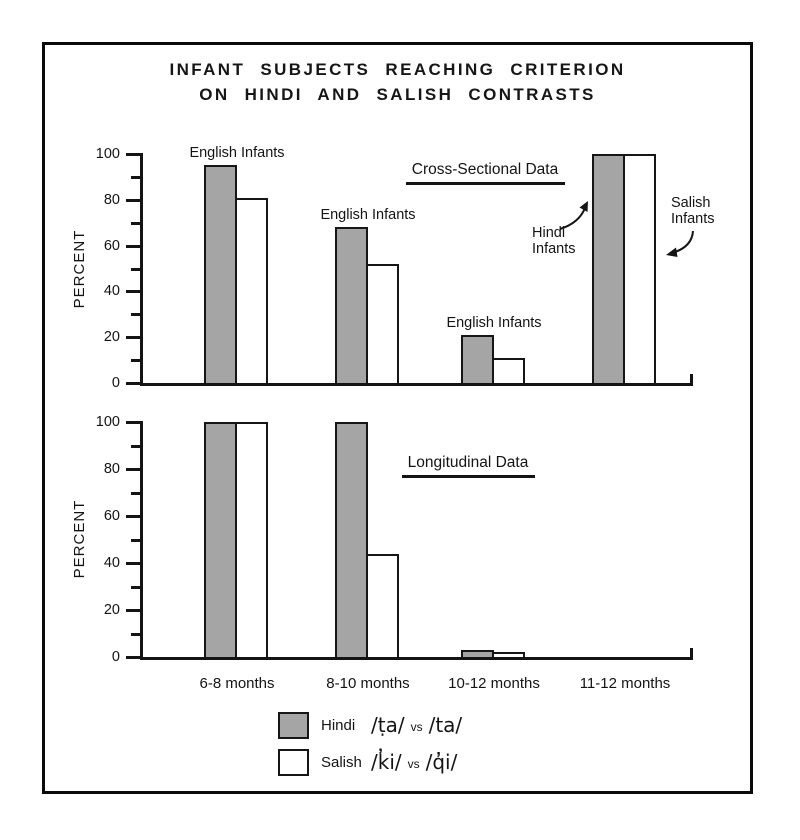  Describe the element at coordinates (485, 169) in the screenshot. I see `annotation-cross-sectional: Cross-Sectional Data` at that location.